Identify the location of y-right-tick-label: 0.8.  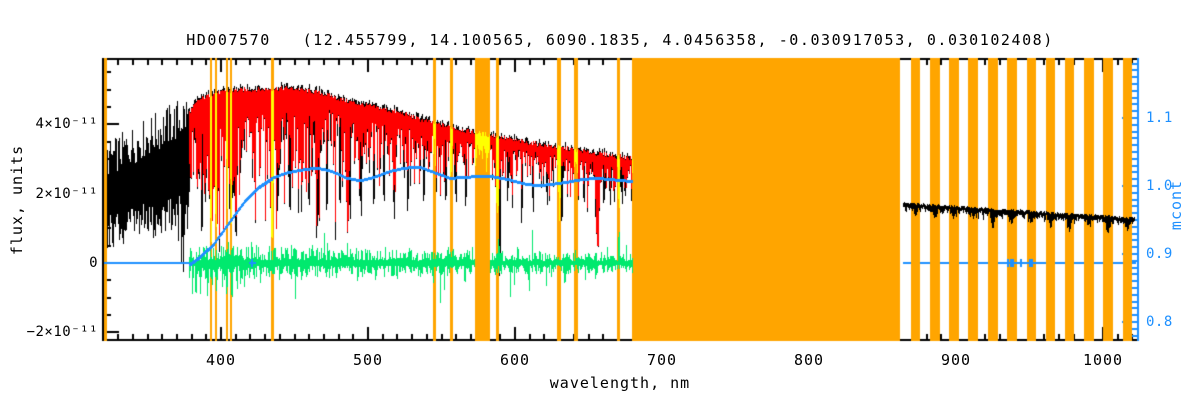
(1159, 322).